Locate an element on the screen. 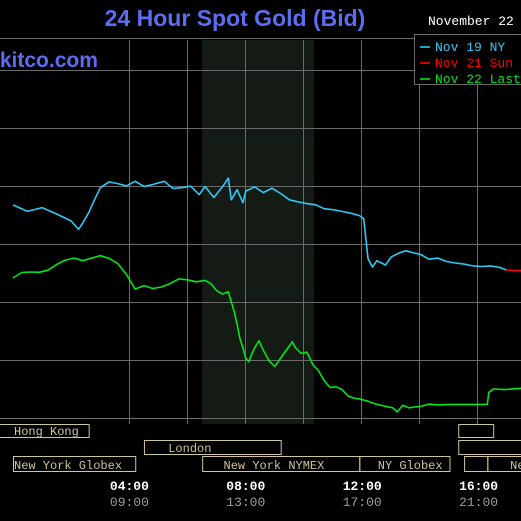 This screenshot has width=521, height=521. x-tick-label-primary: 08:00 is located at coordinates (245, 486).